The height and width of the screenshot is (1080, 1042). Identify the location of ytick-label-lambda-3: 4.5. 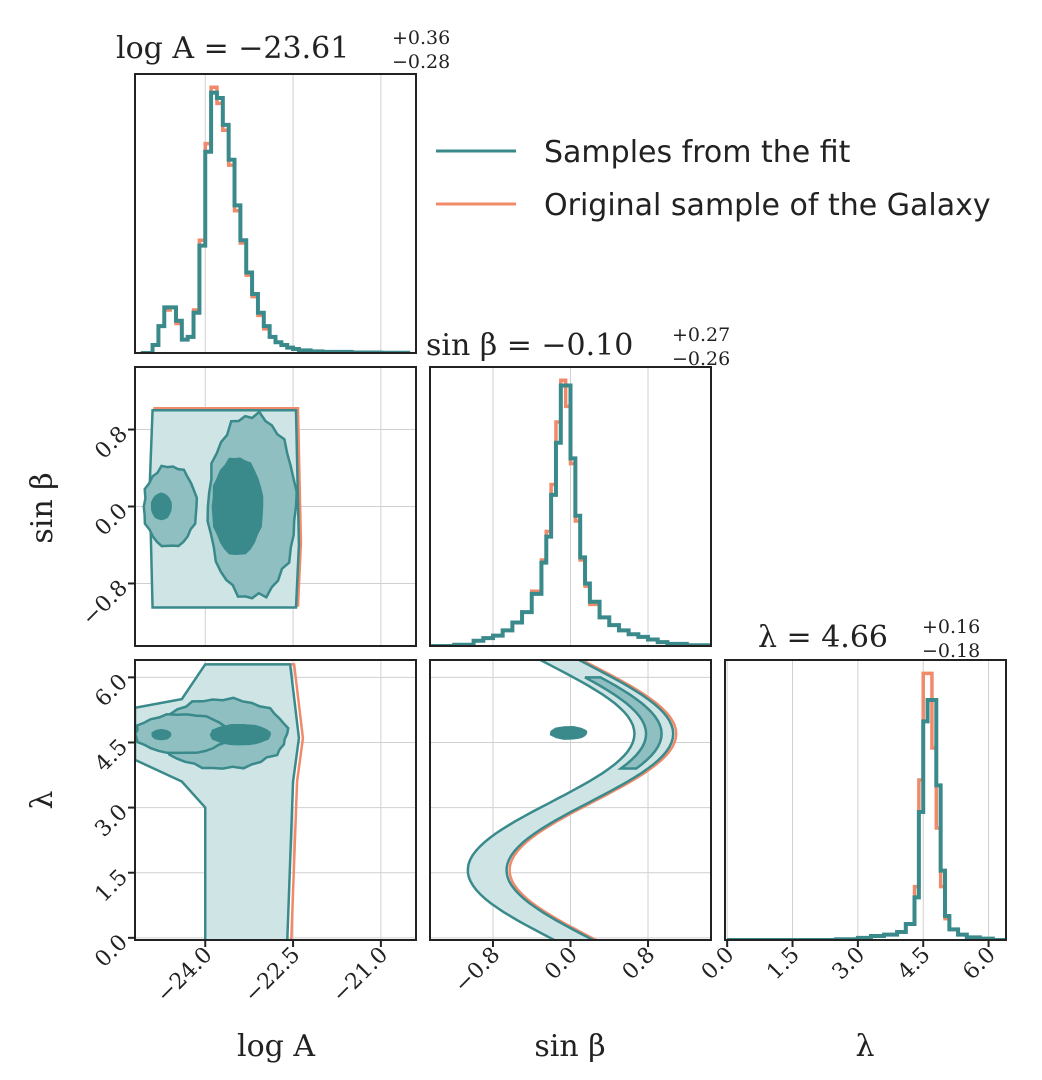
(111, 756).